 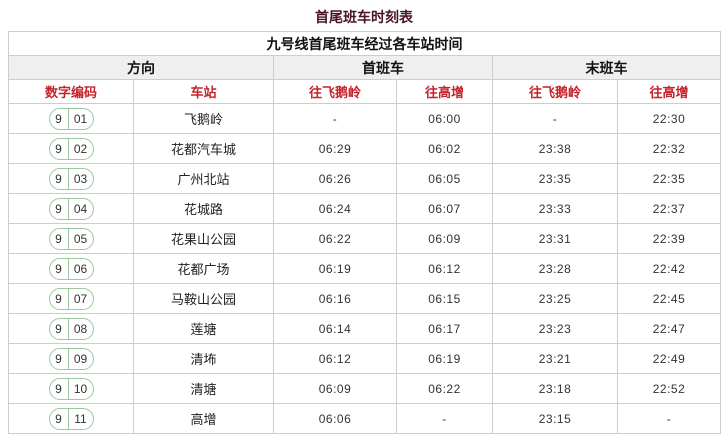 I want to click on time-cell: 23:23, so click(x=555, y=328).